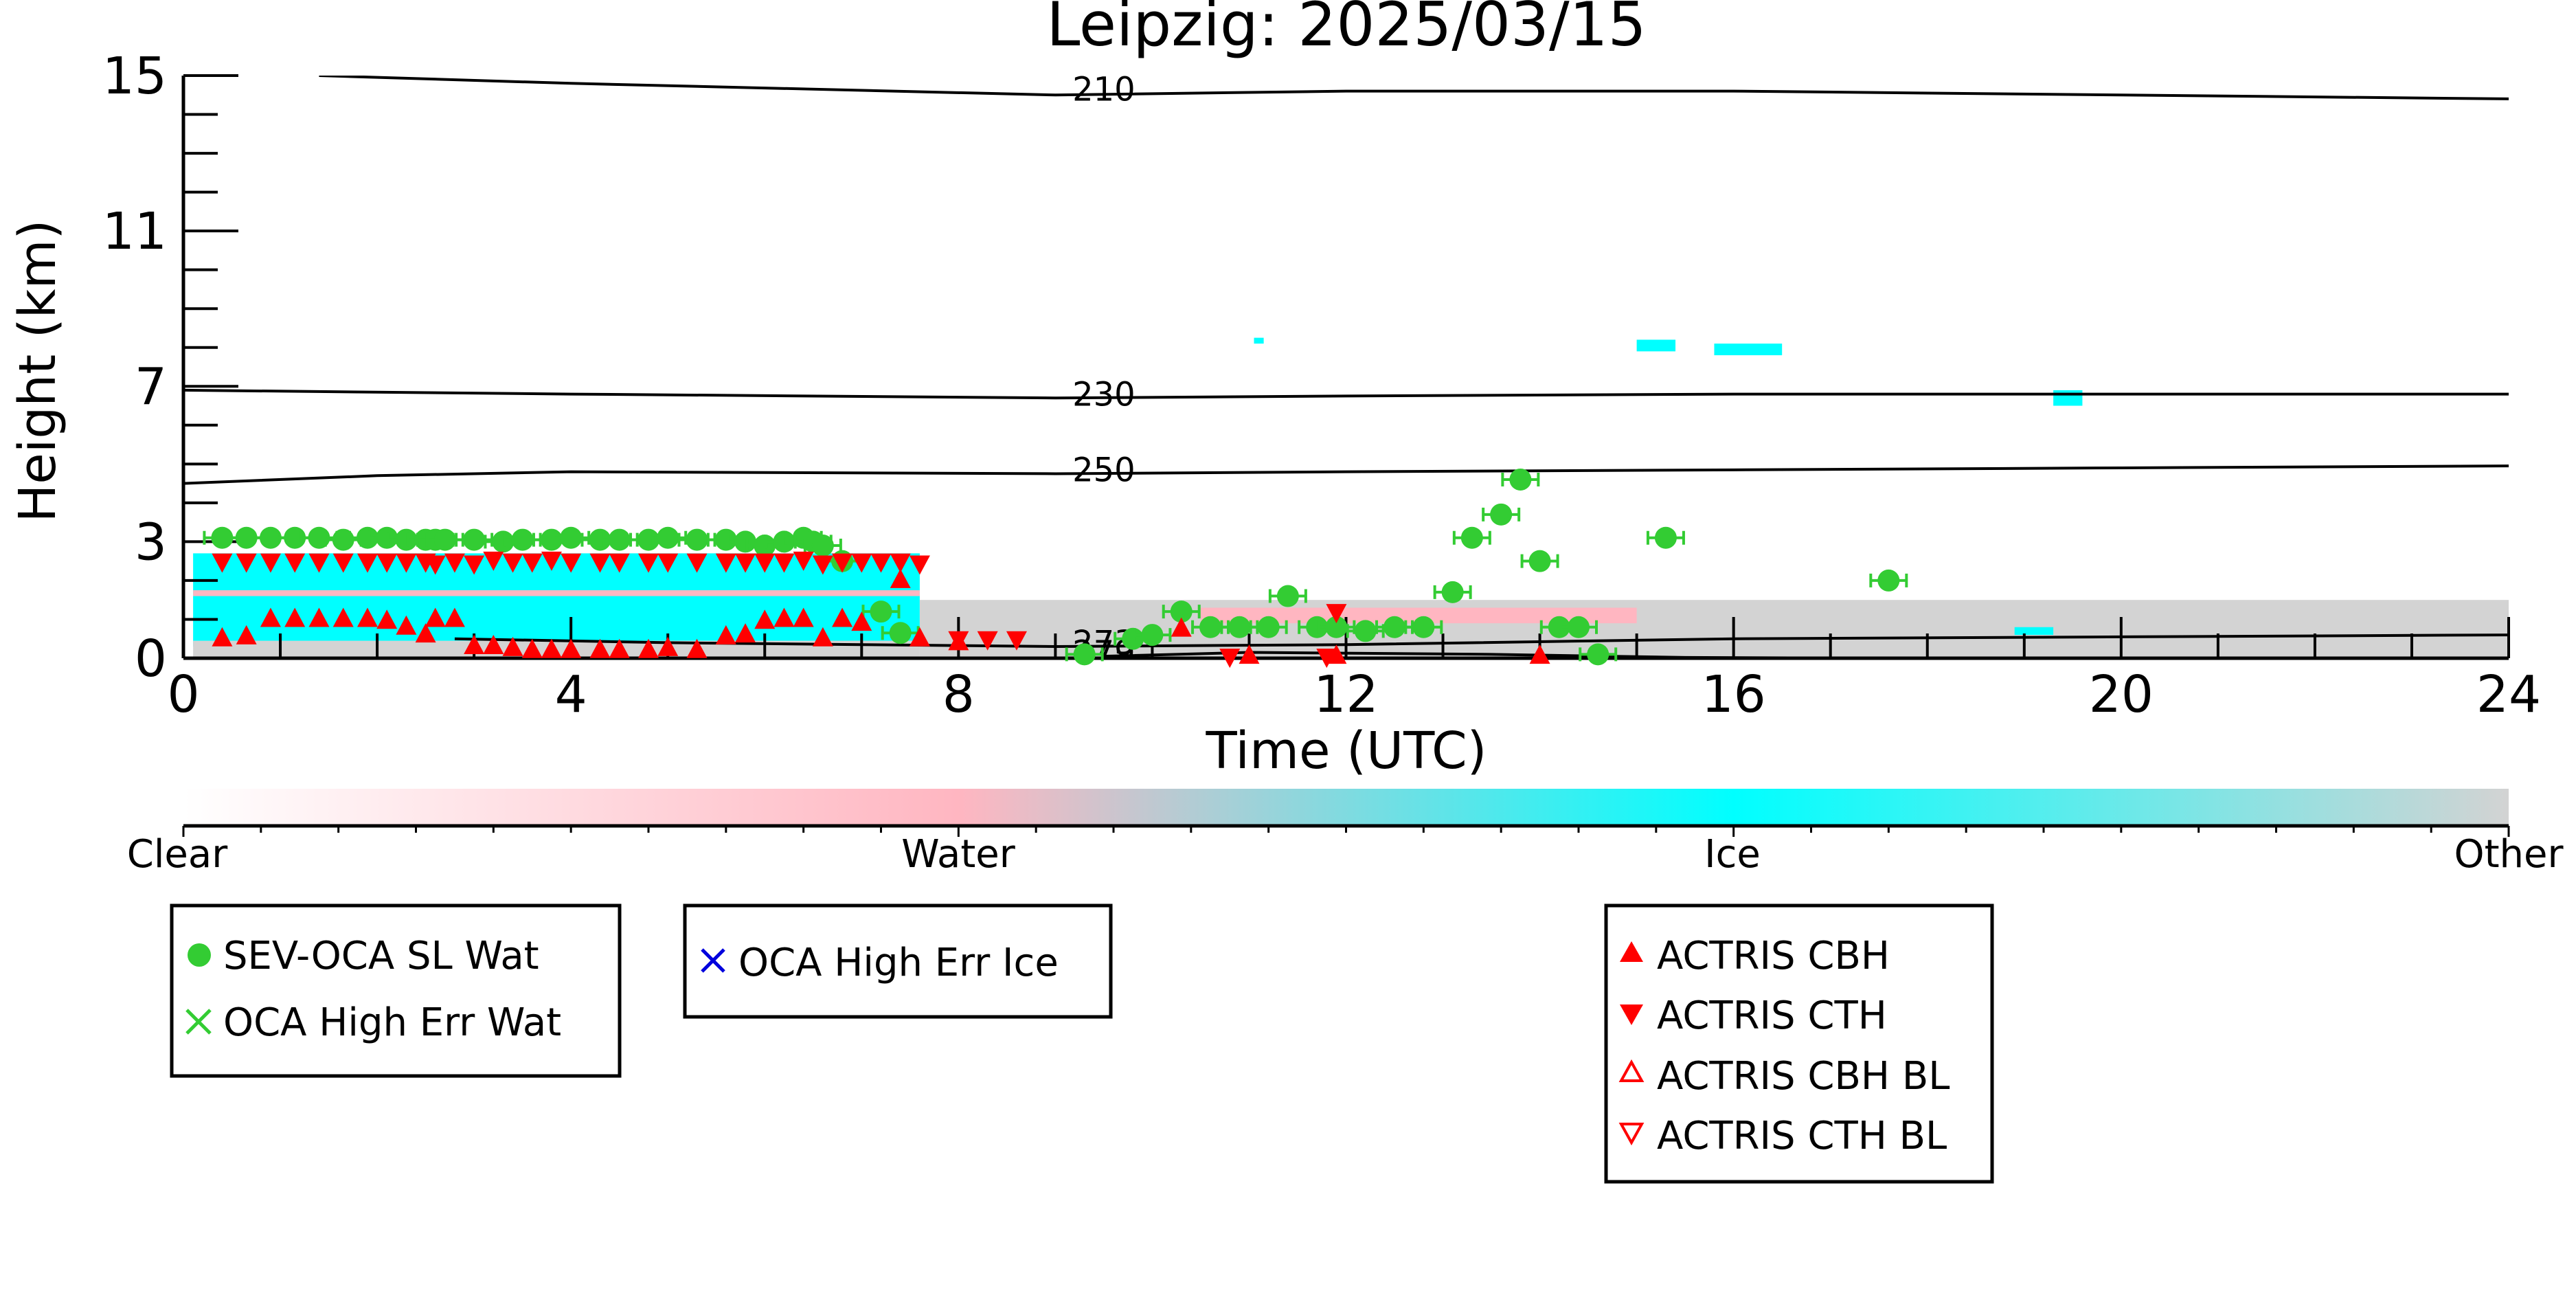 The width and height of the screenshot is (2576, 1291). Describe the element at coordinates (151, 658) in the screenshot. I see `y-tick-label: 0` at that location.